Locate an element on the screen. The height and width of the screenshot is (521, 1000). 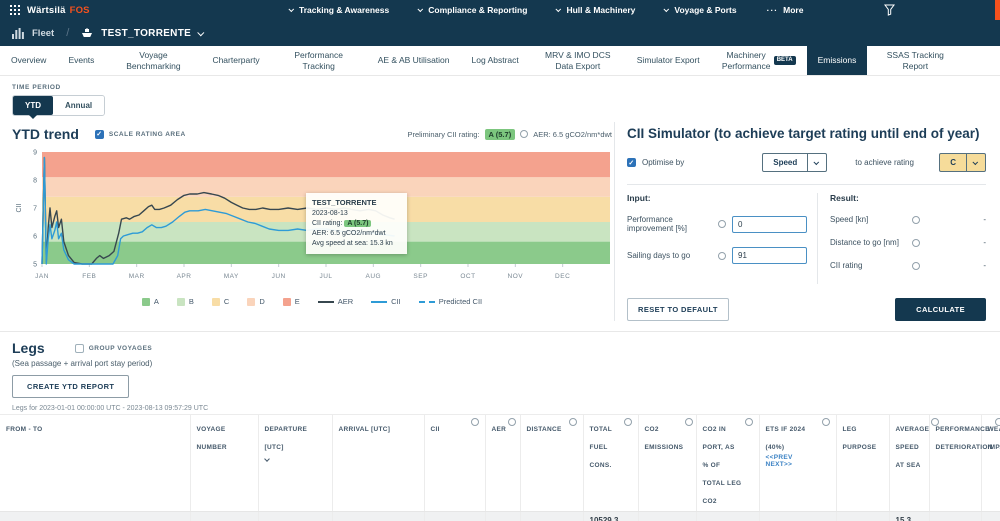
tab-overview: Overview is located at coordinates (28, 60).